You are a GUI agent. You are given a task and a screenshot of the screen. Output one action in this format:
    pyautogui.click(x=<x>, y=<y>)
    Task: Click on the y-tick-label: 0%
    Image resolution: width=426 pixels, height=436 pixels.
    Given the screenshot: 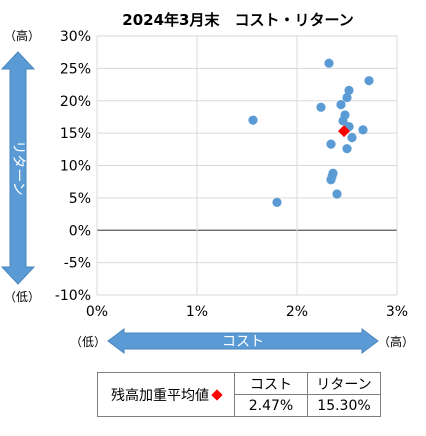 What is the action you would take?
    pyautogui.click(x=80, y=231)
    